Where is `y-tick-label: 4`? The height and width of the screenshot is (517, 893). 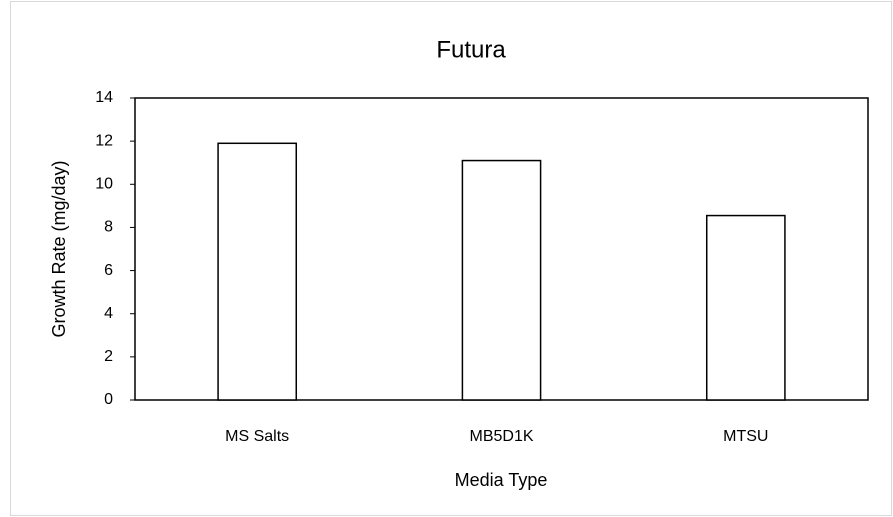 y-tick-label: 4 is located at coordinates (108, 313).